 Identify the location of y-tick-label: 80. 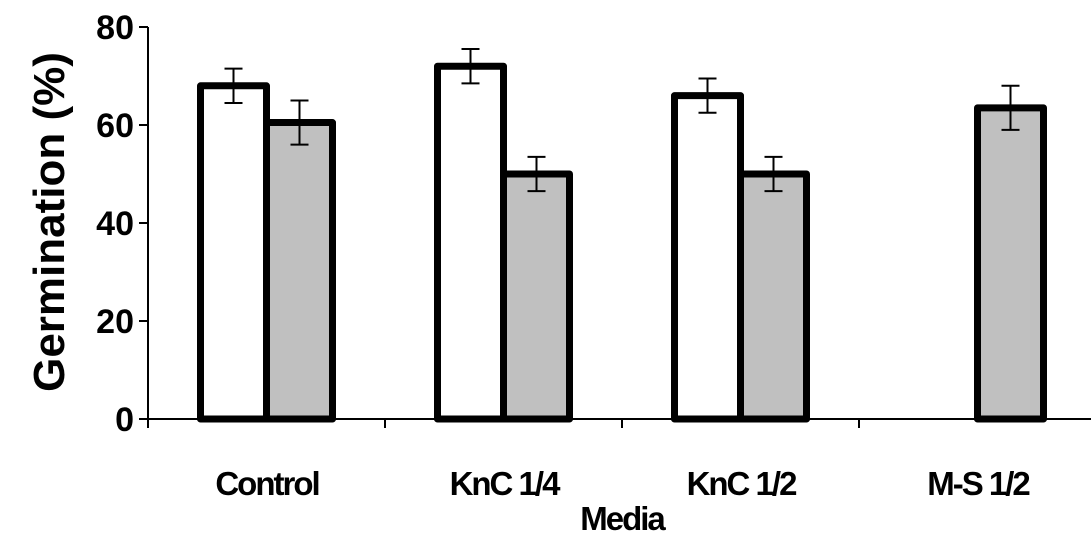
(115, 28).